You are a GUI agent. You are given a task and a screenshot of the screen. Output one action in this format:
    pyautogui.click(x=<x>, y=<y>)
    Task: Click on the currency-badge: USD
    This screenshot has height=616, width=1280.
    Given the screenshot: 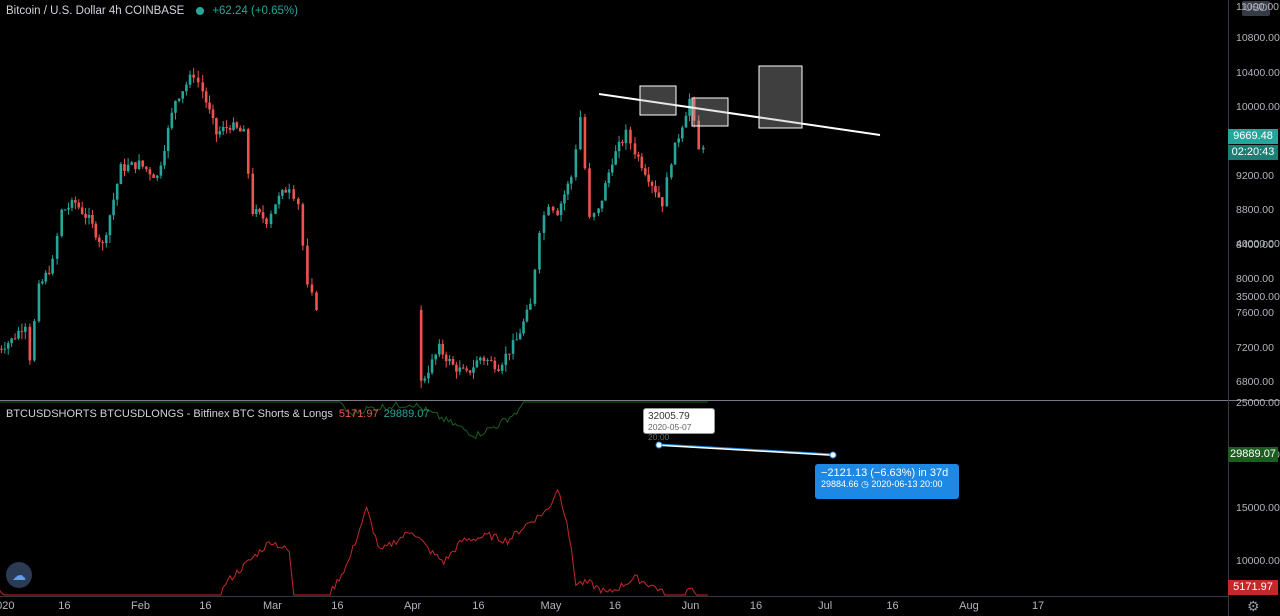 What is the action you would take?
    pyautogui.click(x=1256, y=8)
    